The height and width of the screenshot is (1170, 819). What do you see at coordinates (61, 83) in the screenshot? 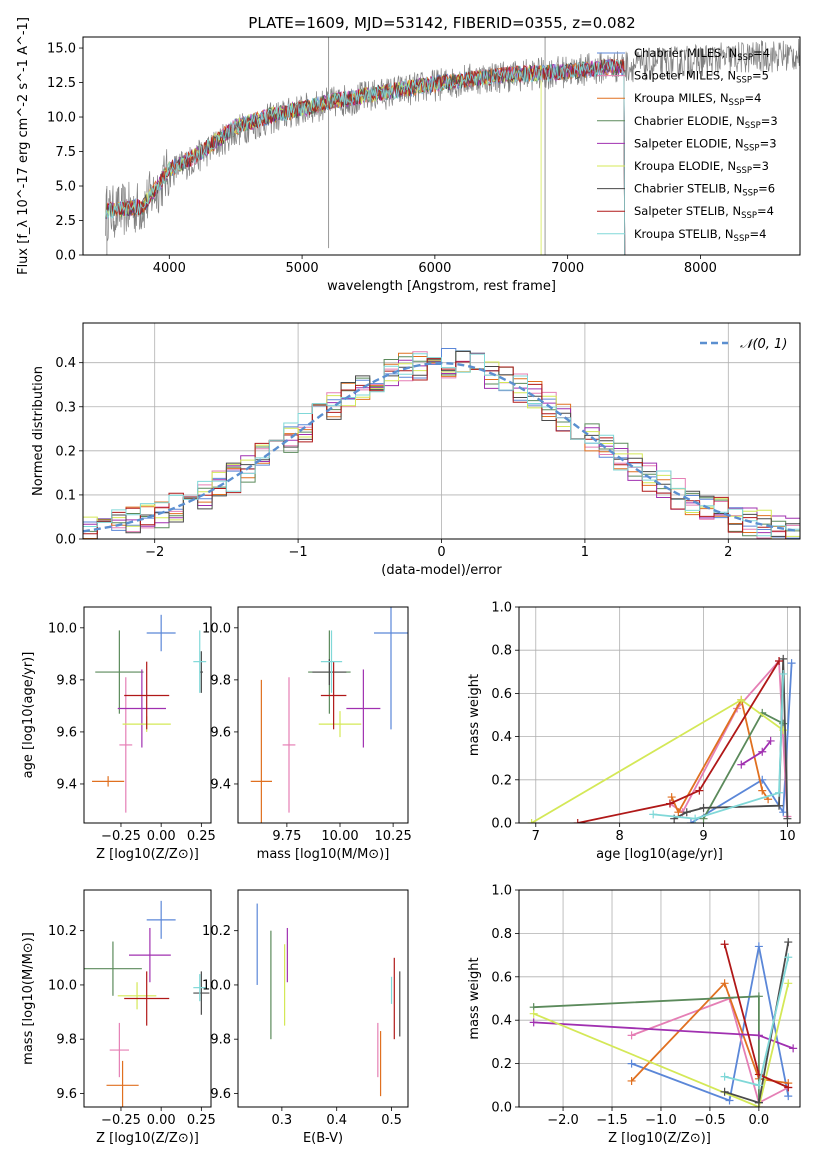
I see `y-tick-label: 12.5` at bounding box center [61, 83].